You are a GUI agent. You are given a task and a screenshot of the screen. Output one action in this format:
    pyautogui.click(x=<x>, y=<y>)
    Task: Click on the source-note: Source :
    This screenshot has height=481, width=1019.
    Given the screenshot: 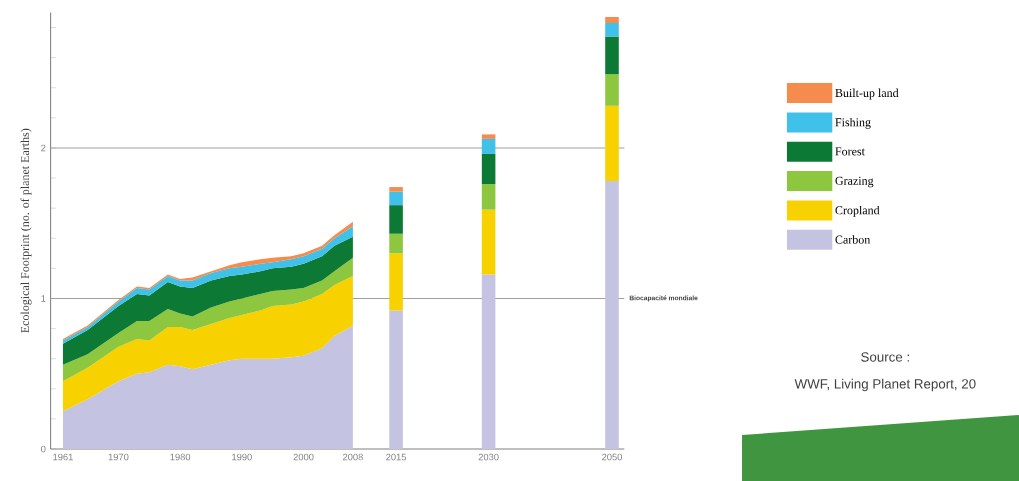 What is the action you would take?
    pyautogui.click(x=885, y=357)
    